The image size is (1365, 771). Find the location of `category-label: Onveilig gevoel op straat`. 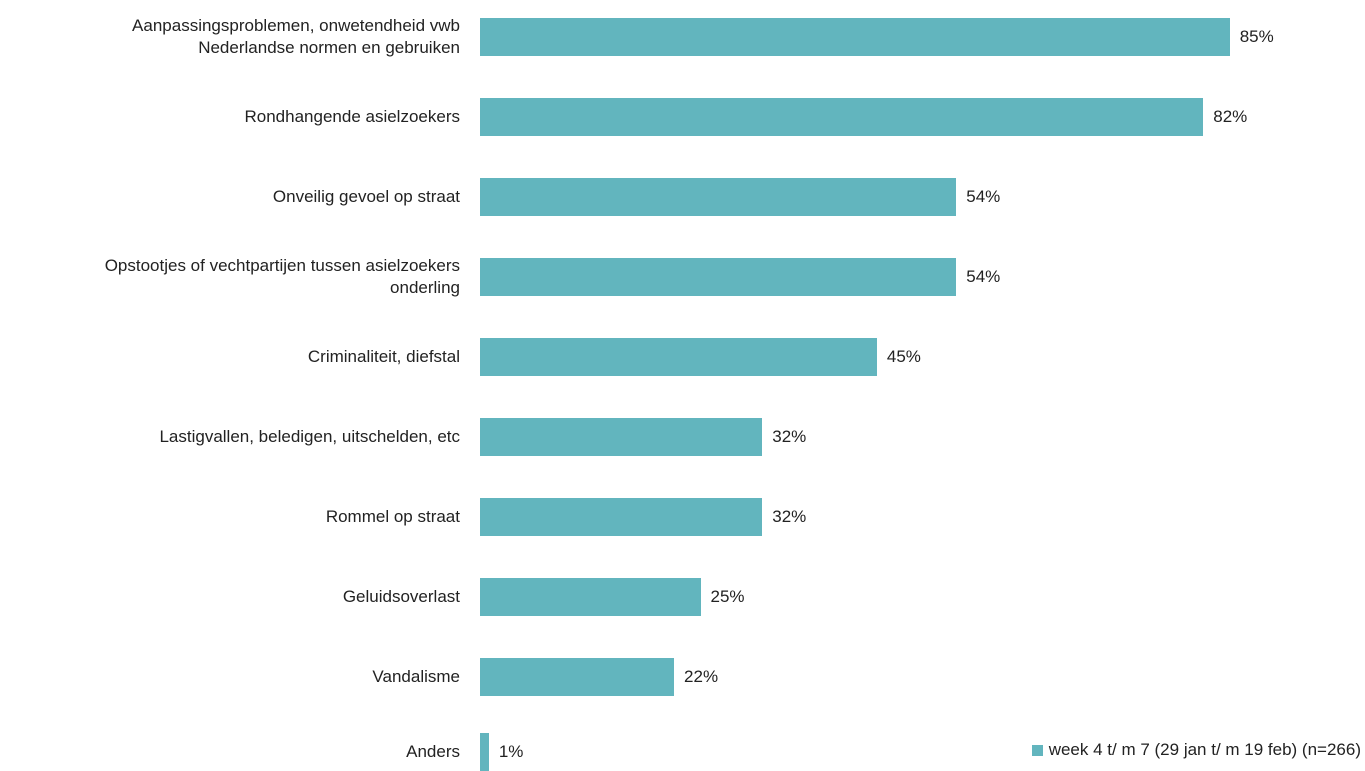

category-label: Onveilig gevoel op straat is located at coordinates (366, 196).